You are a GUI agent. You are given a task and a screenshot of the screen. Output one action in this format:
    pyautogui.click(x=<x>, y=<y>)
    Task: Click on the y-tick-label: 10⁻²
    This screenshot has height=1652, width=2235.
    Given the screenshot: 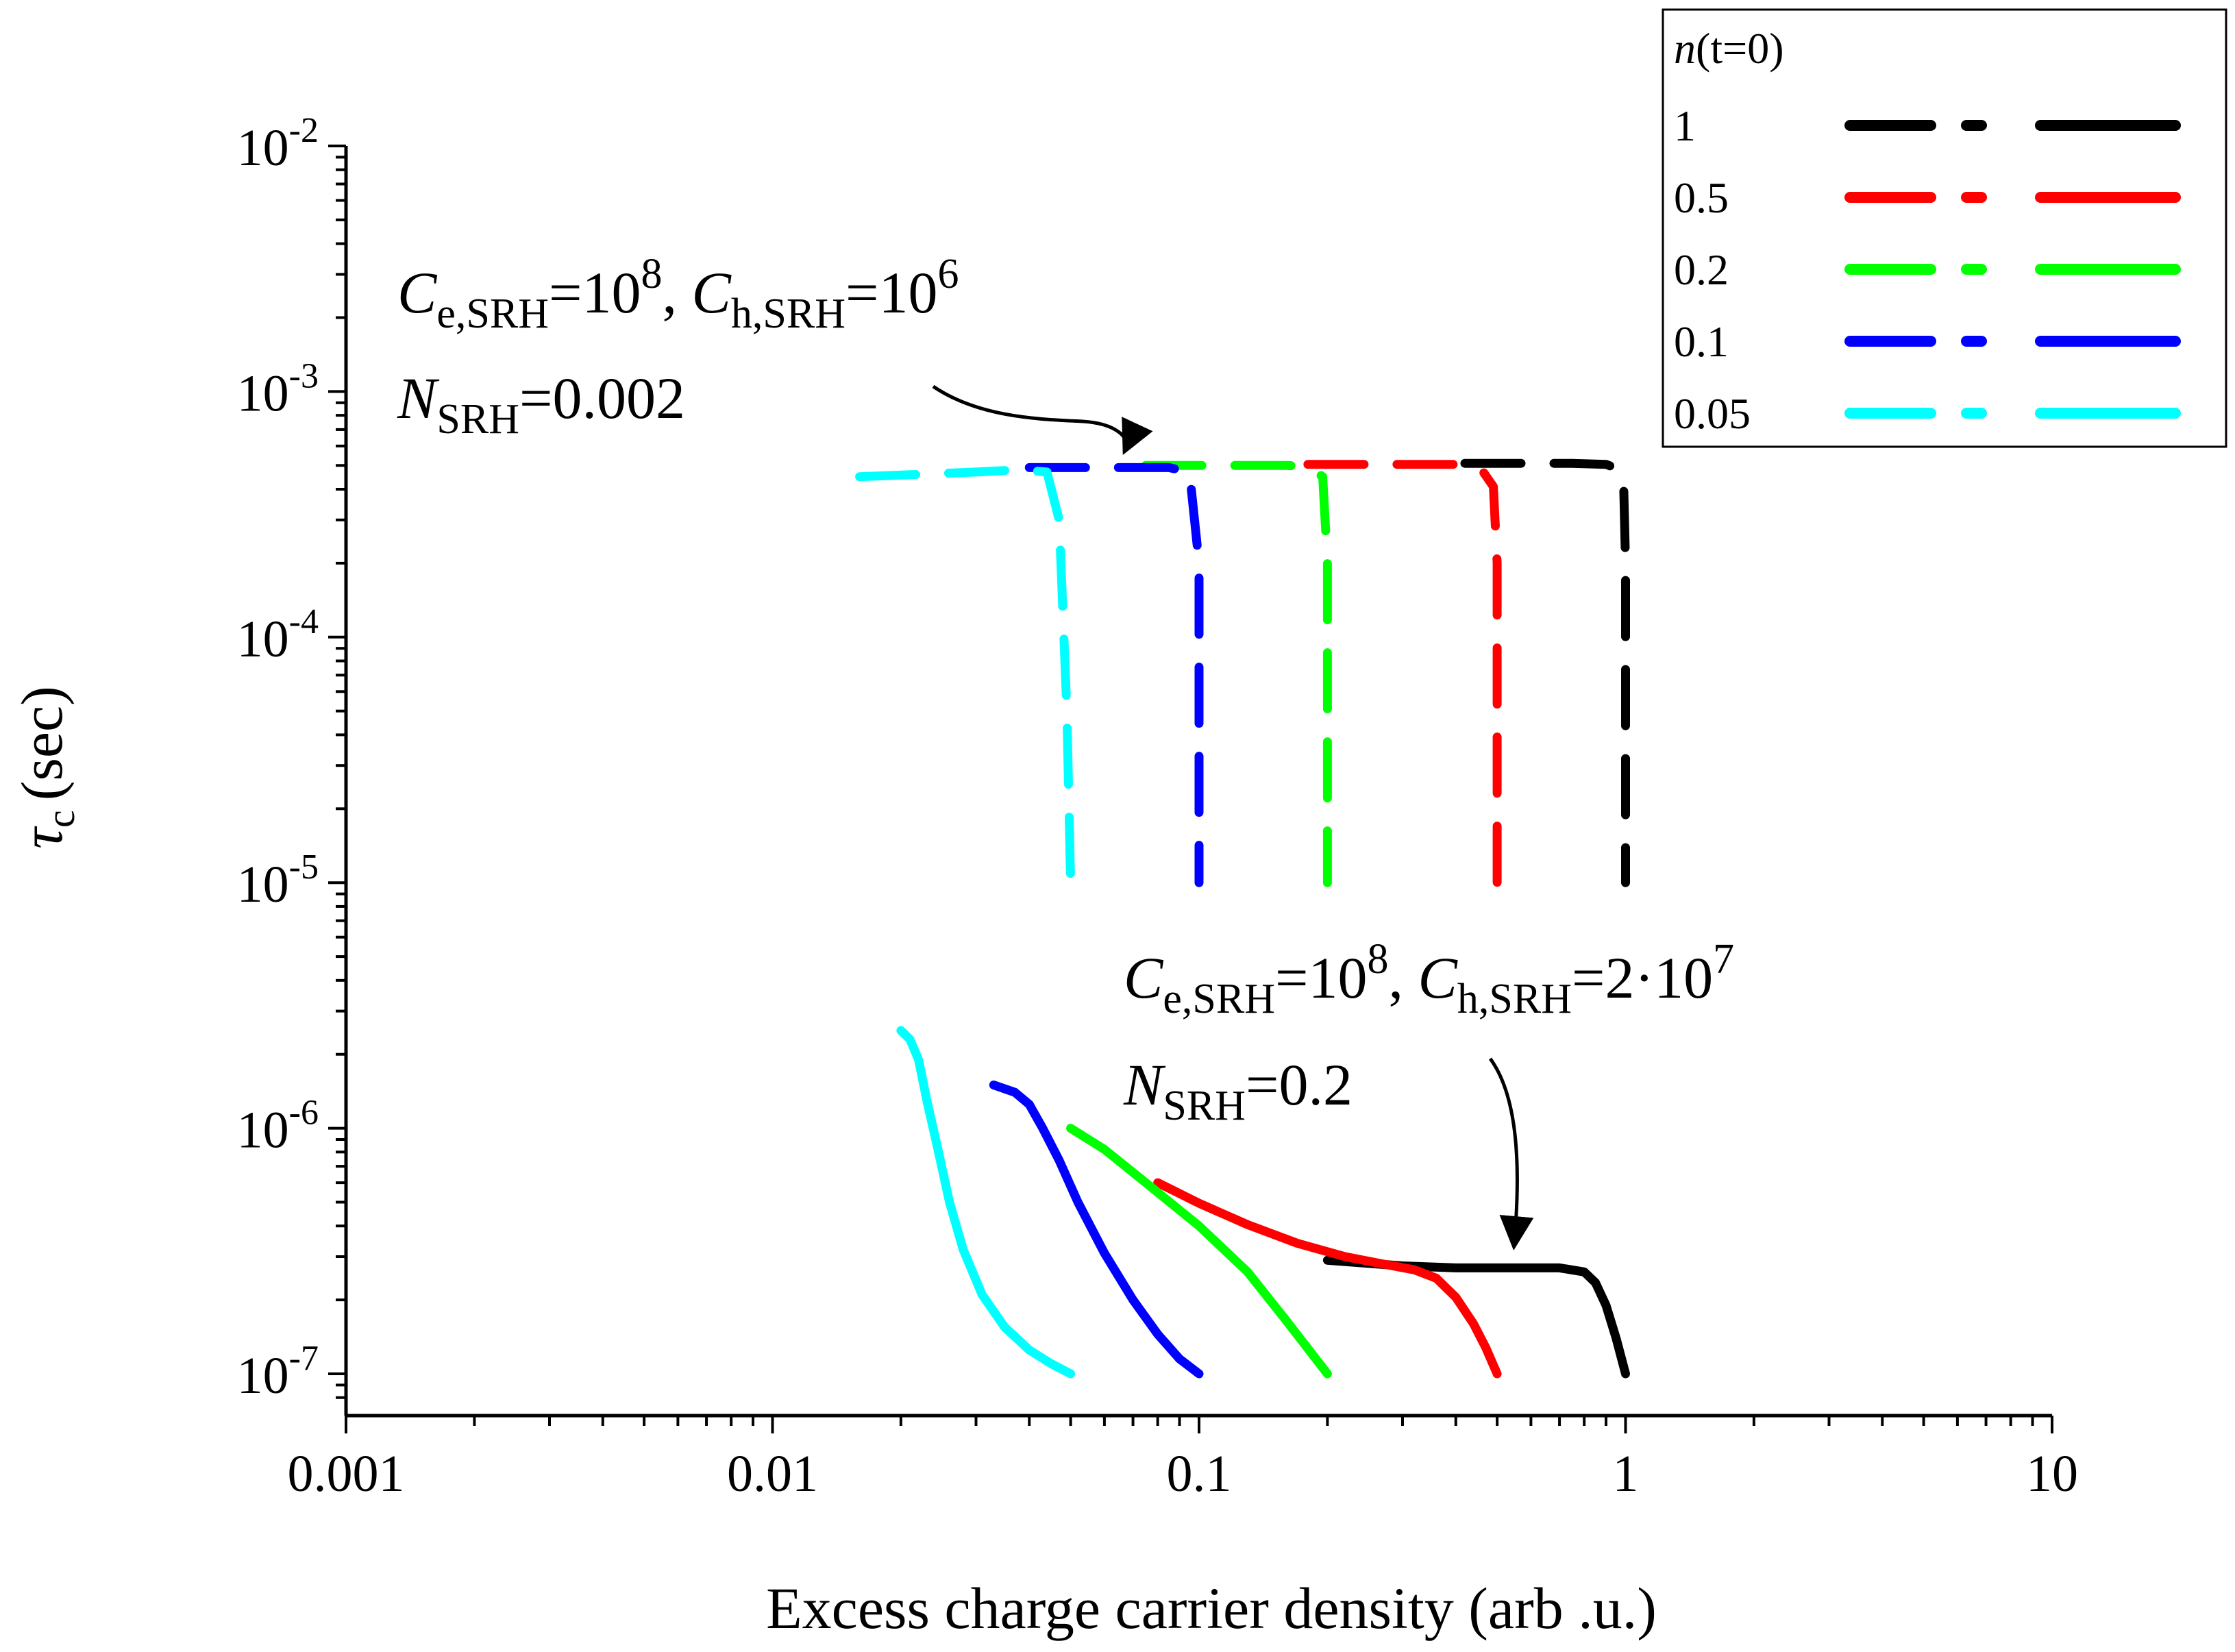 What is the action you would take?
    pyautogui.click(x=278, y=144)
    